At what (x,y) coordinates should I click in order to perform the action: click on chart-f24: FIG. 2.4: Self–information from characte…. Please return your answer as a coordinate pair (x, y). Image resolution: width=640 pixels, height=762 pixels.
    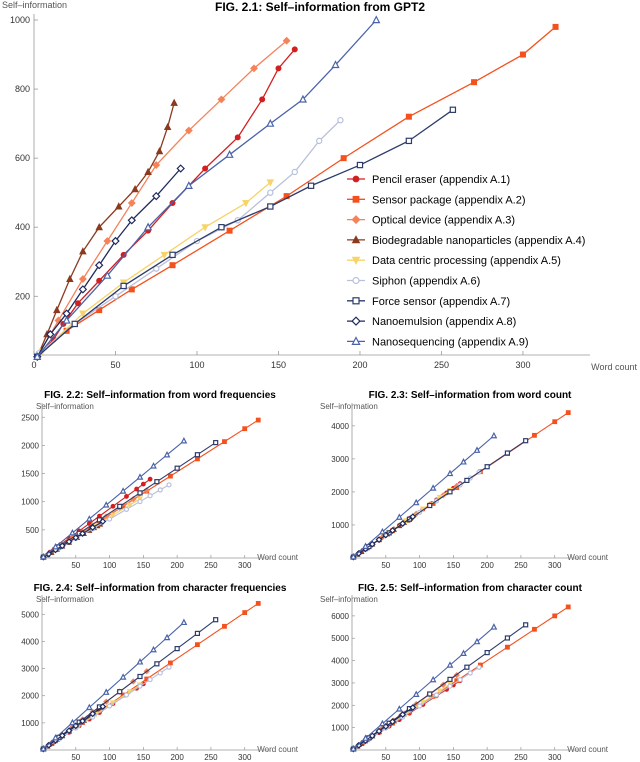
    Looking at the image, I should click on (160, 672).